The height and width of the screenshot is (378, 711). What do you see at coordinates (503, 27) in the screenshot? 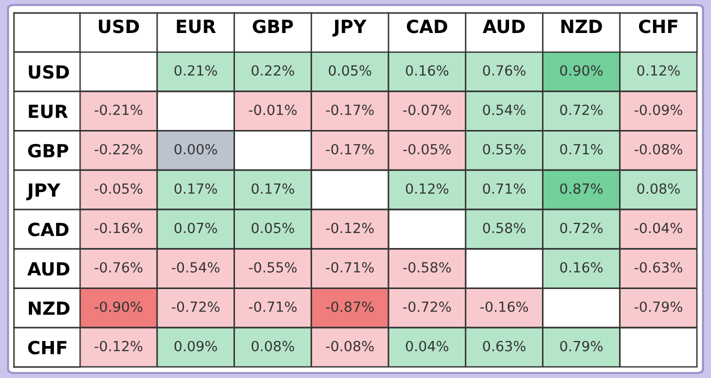
I see `x-tick-label: AUD` at bounding box center [503, 27].